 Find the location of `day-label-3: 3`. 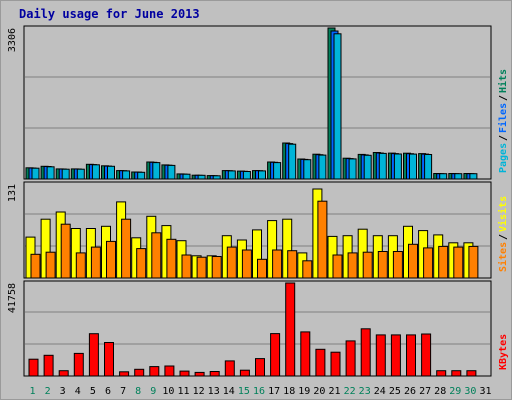

day-label-3: 3 is located at coordinates (63, 391).